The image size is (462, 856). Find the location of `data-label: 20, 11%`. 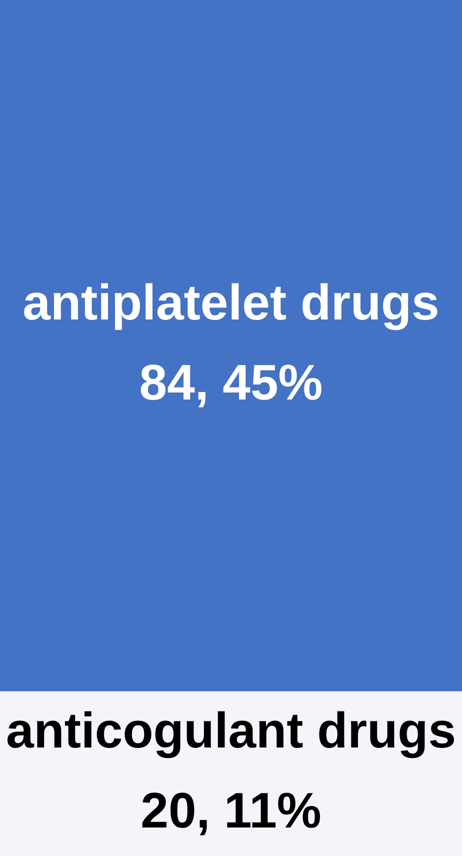

data-label: 20, 11% is located at coordinates (231, 810).